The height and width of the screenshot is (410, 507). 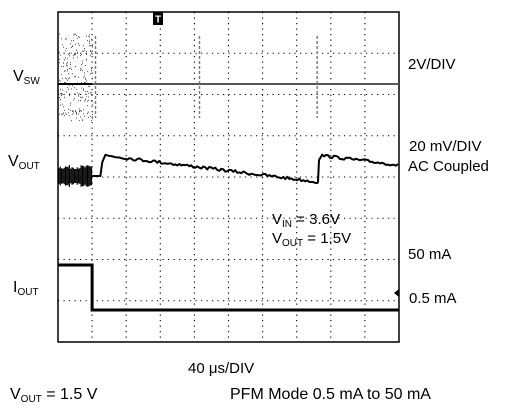 What do you see at coordinates (430, 254) in the screenshot?
I see `iout-high-level-label: 50 mA` at bounding box center [430, 254].